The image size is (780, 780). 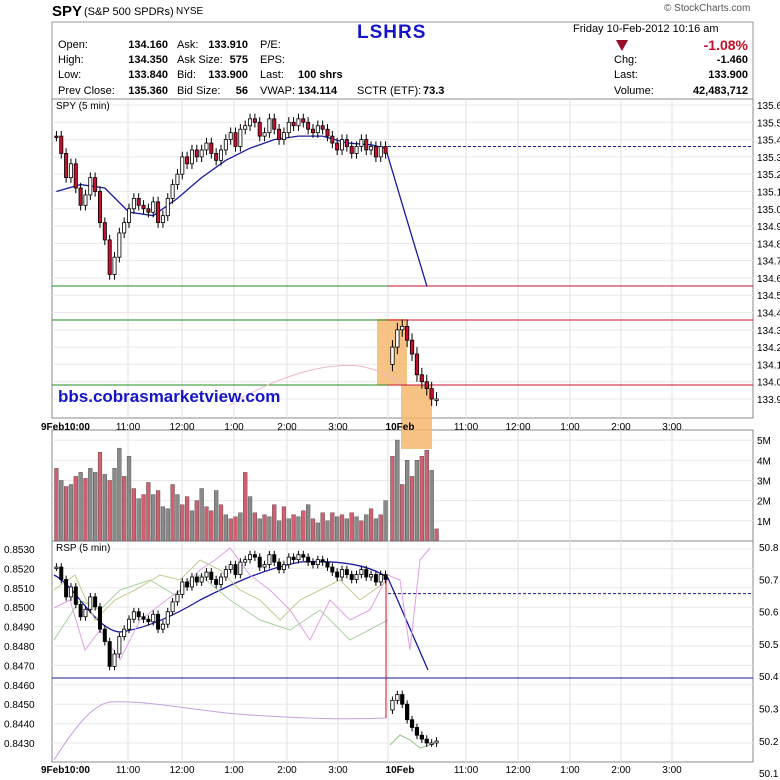 I want to click on bid-size-label: Bid Size:, so click(x=199, y=91).